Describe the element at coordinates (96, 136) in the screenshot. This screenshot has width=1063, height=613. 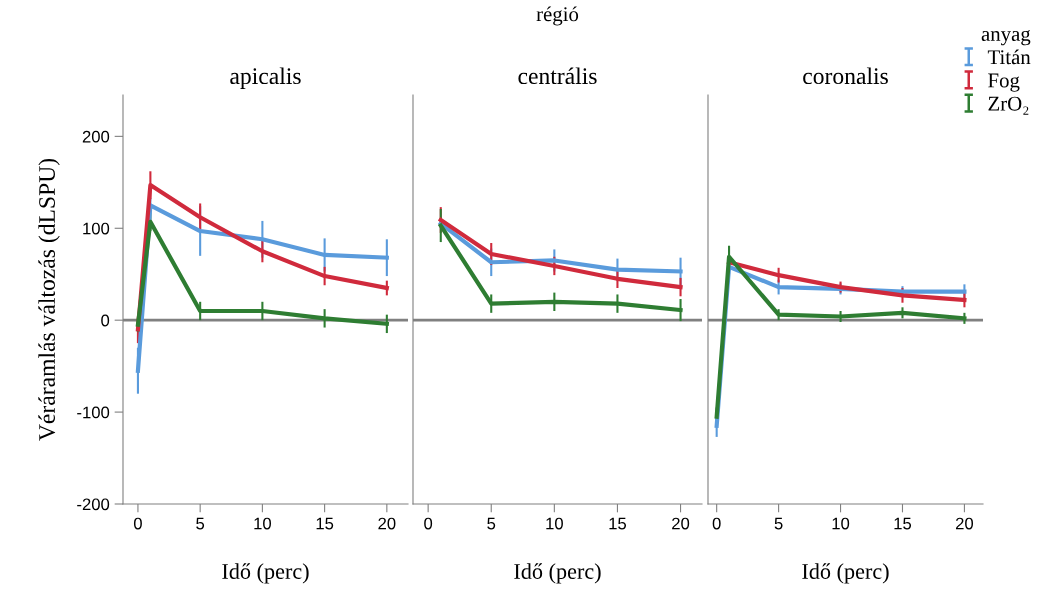
I see `y-tick-label: 200` at that location.